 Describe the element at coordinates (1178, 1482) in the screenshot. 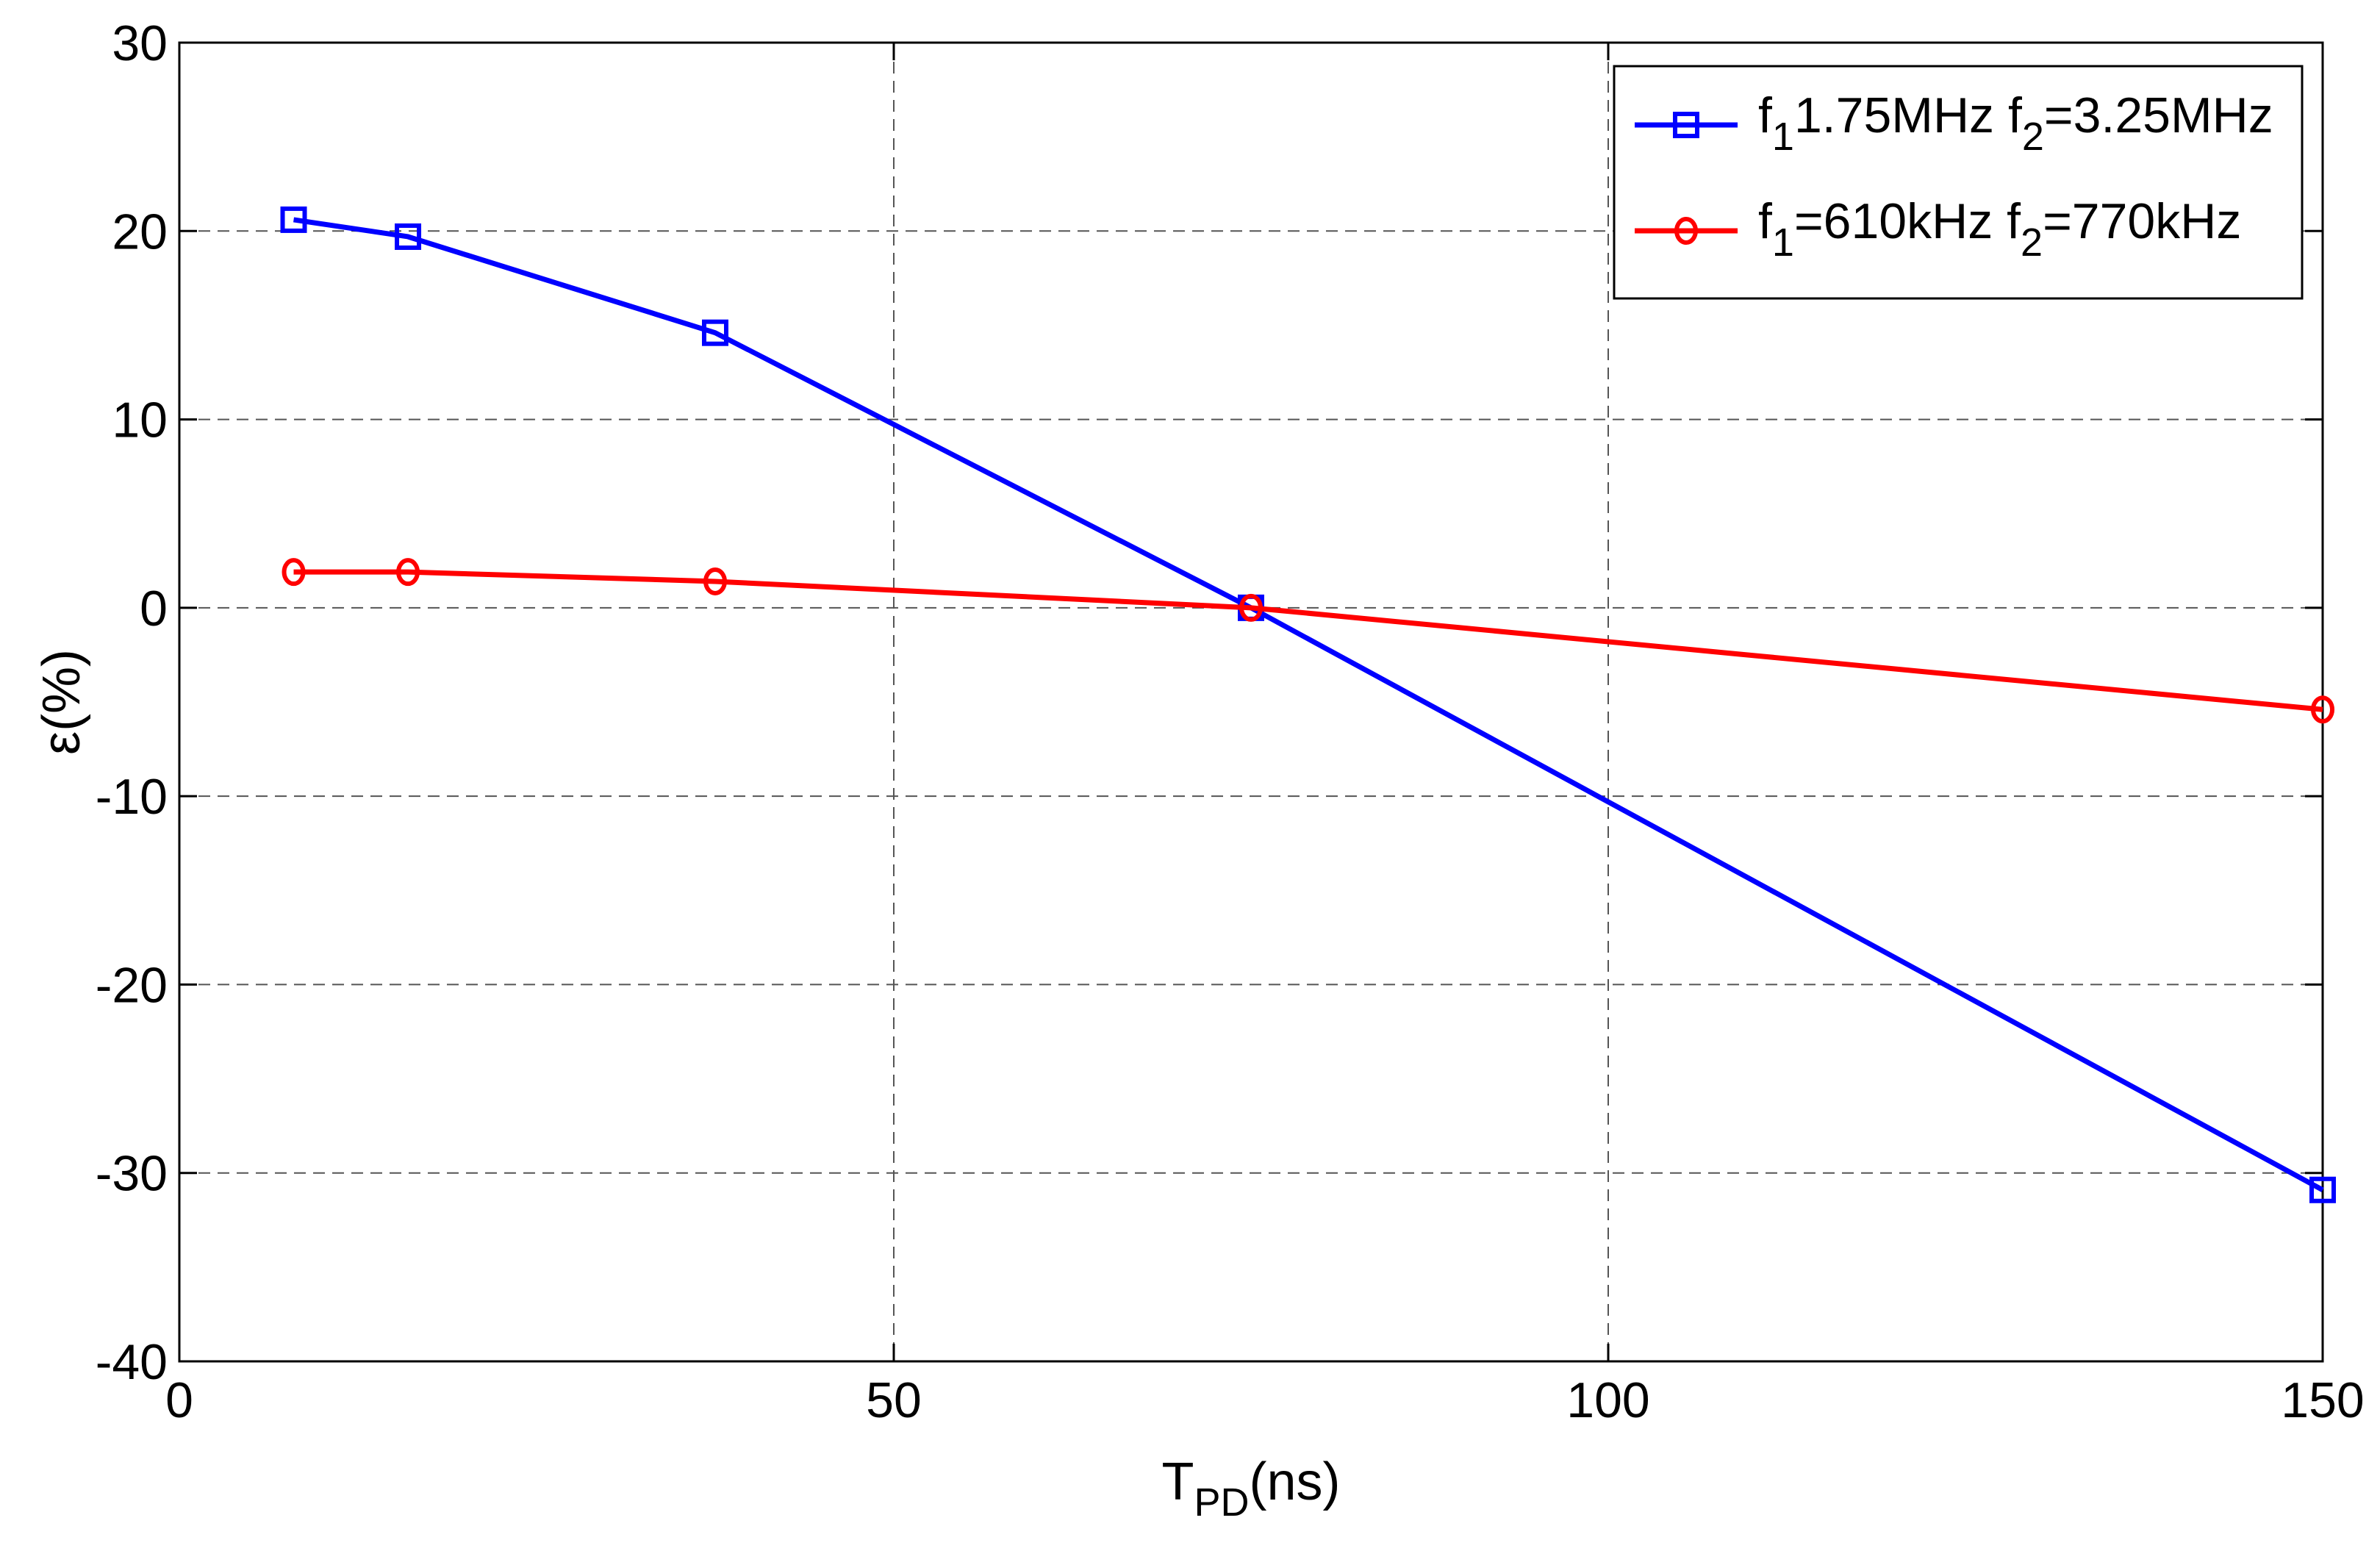

I see `x-axis-title-main: T` at that location.